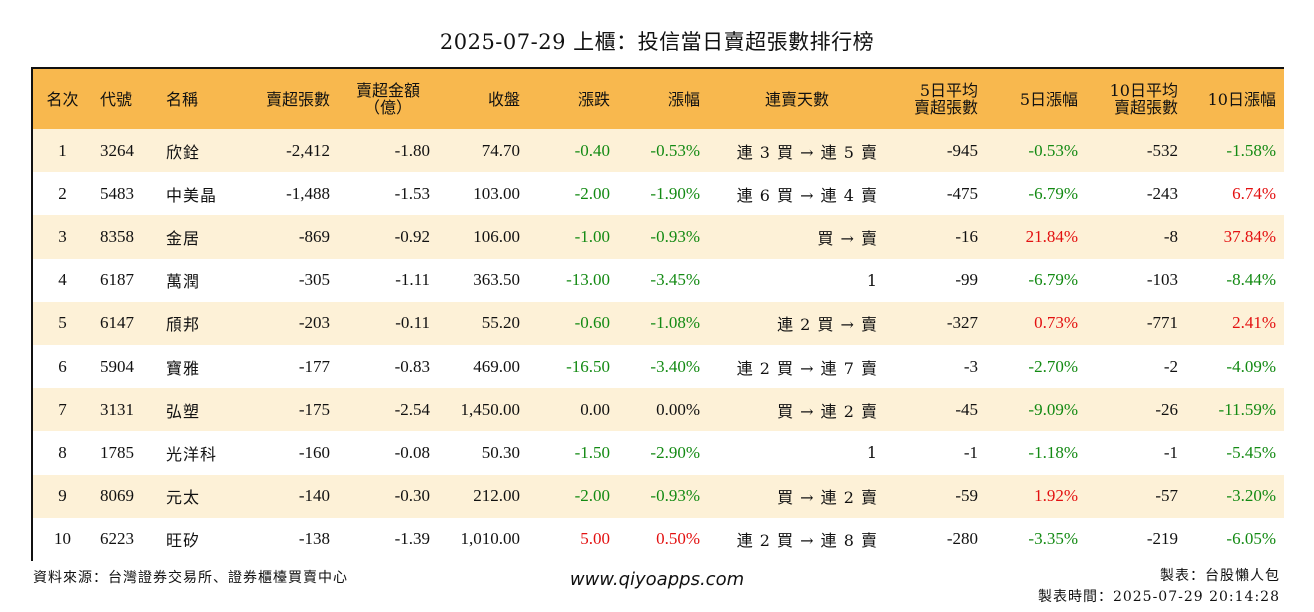 This screenshot has width=1314, height=612. What do you see at coordinates (962, 323) in the screenshot?
I see `cell-avg5: -327` at bounding box center [962, 323].